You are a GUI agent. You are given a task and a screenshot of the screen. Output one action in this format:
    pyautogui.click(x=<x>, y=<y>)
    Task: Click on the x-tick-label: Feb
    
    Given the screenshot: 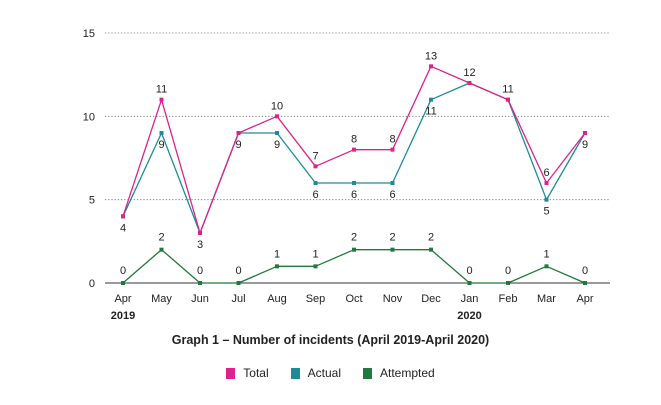 What is the action you would take?
    pyautogui.click(x=508, y=299)
    